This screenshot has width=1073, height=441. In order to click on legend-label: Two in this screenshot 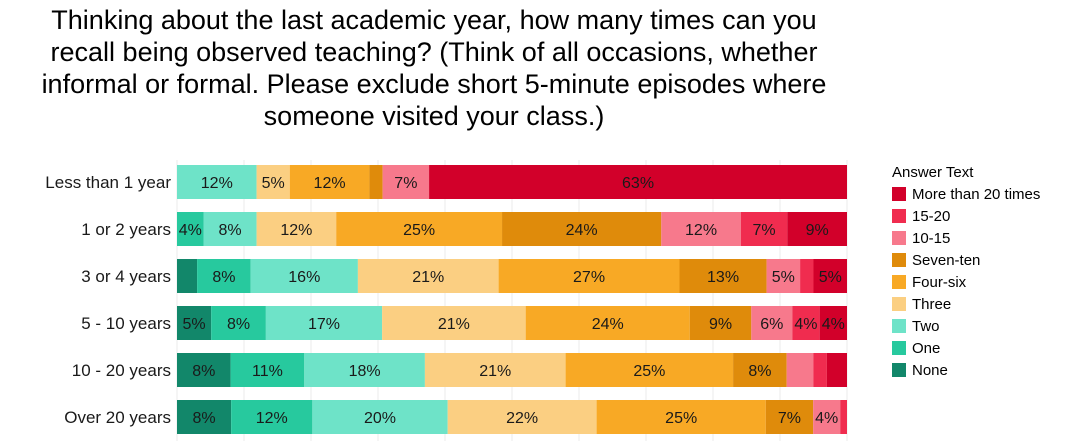, I will do `click(926, 326)`.